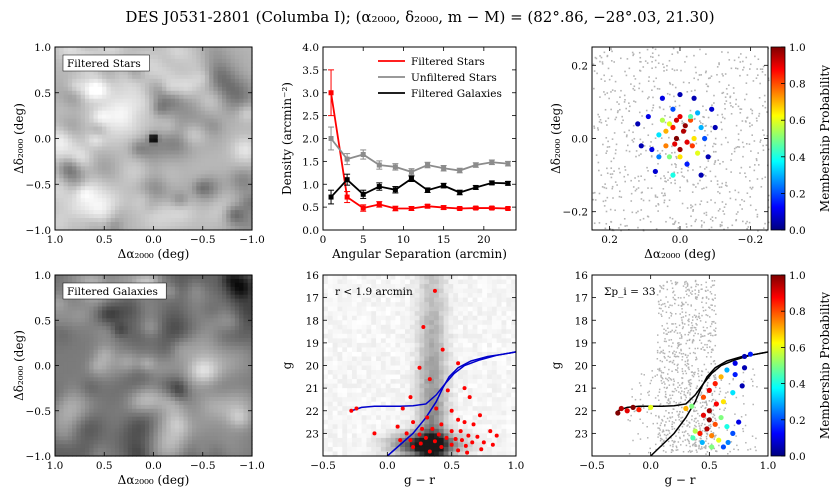  What do you see at coordinates (323, 240) in the screenshot?
I see `x-tick-label: 0` at bounding box center [323, 240].